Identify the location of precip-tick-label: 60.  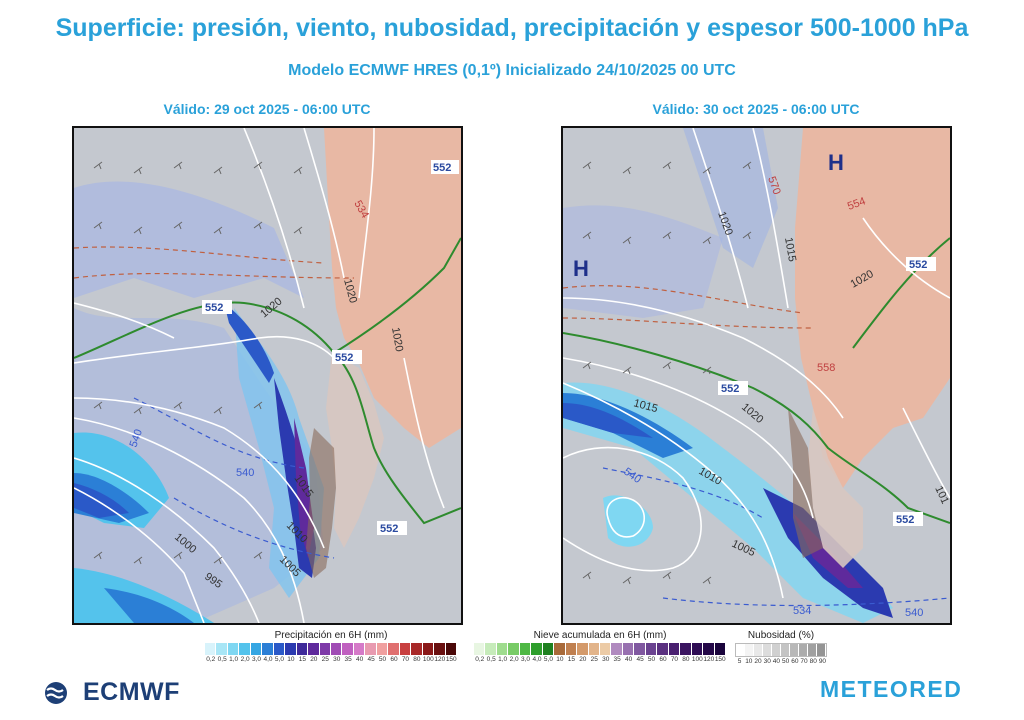
(394, 659).